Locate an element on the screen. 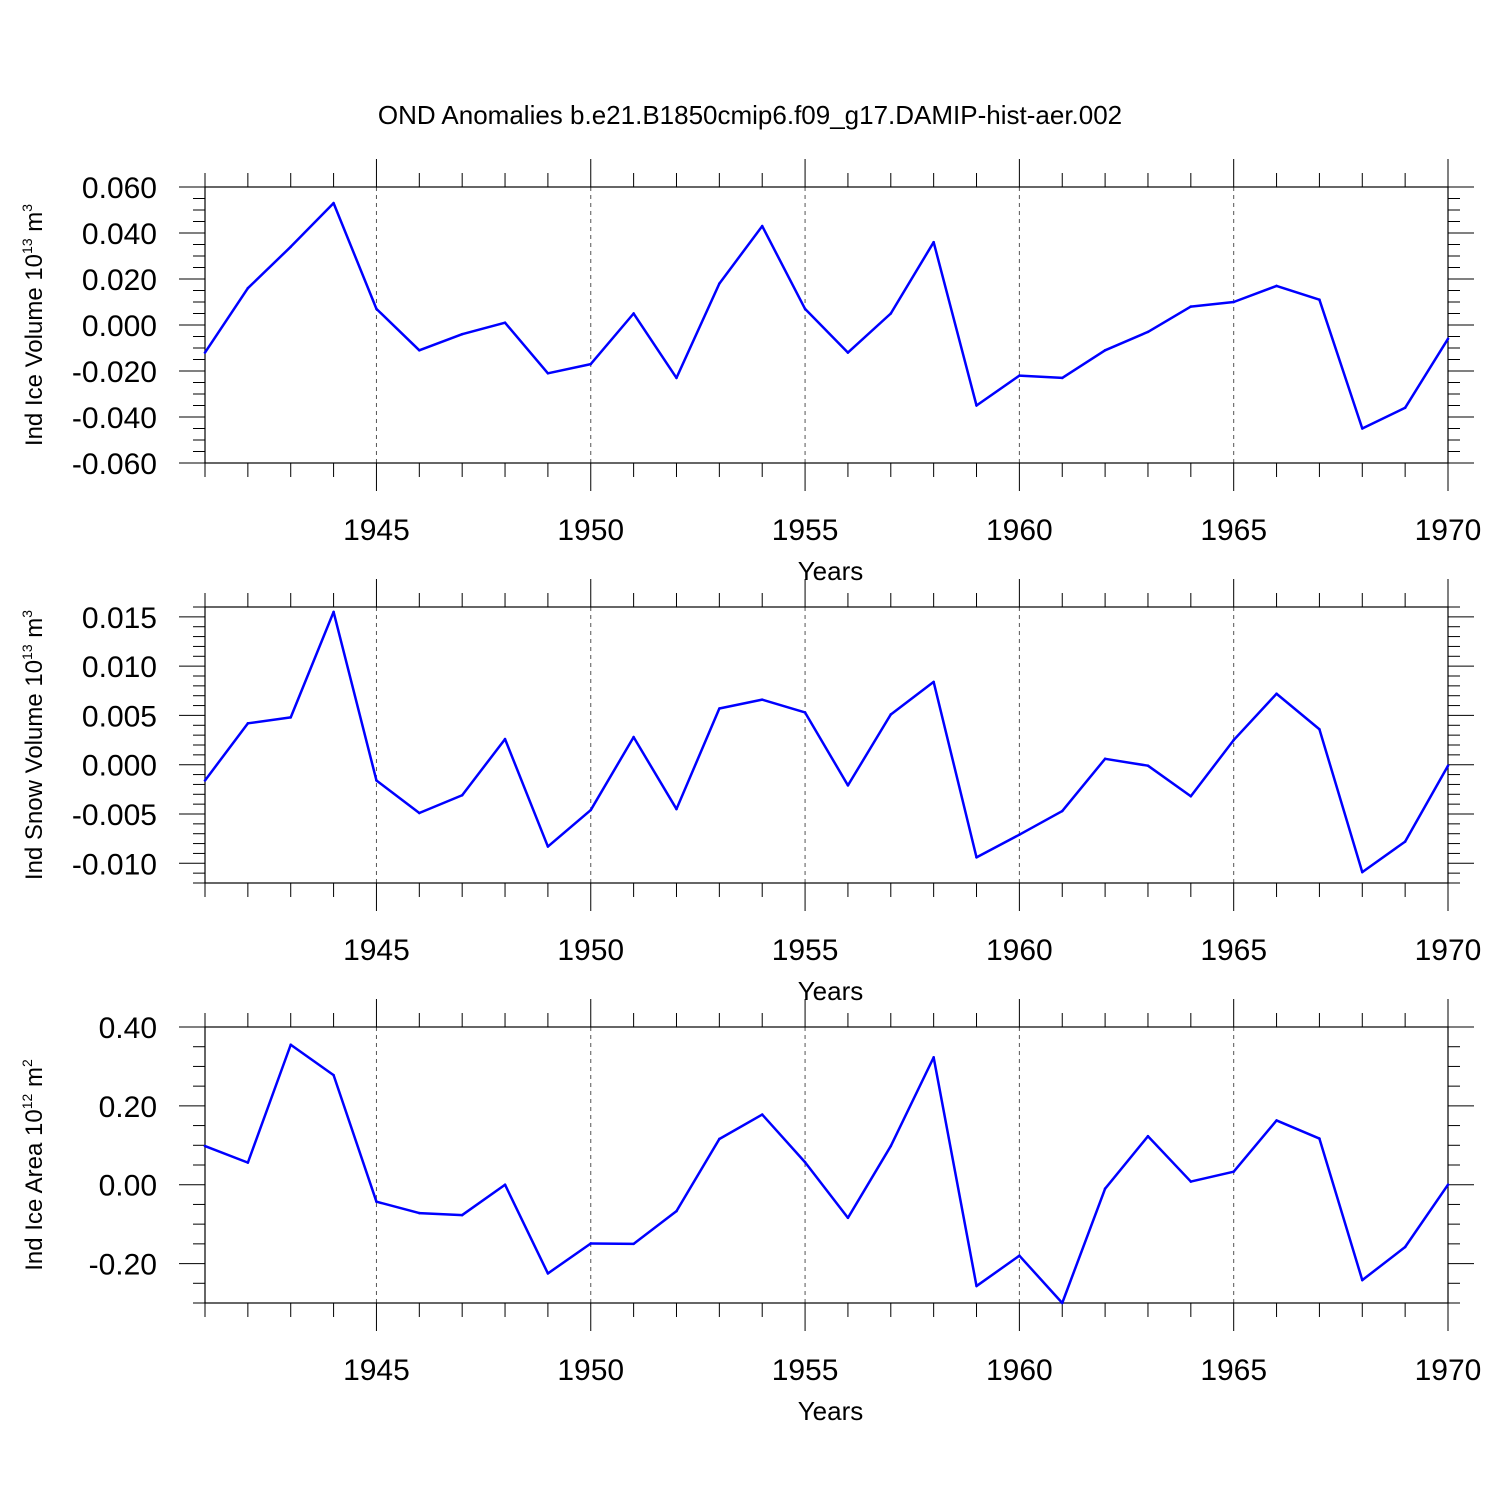 Image resolution: width=1500 pixels, height=1500 pixels. y-tick-label: 0.000 is located at coordinates (119, 326).